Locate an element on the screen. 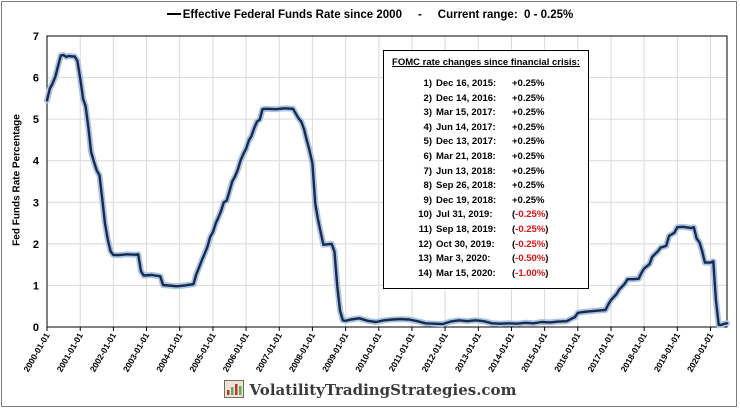 This screenshot has height=410, width=740. fomc-row-change: (-0.50%) is located at coordinates (530, 259).